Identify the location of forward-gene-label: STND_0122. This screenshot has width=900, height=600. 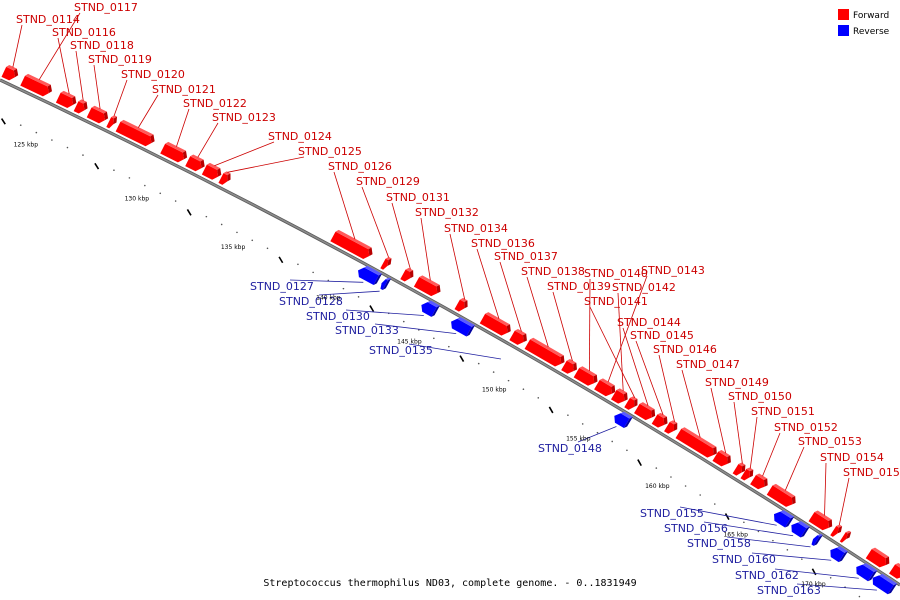
(215, 103).